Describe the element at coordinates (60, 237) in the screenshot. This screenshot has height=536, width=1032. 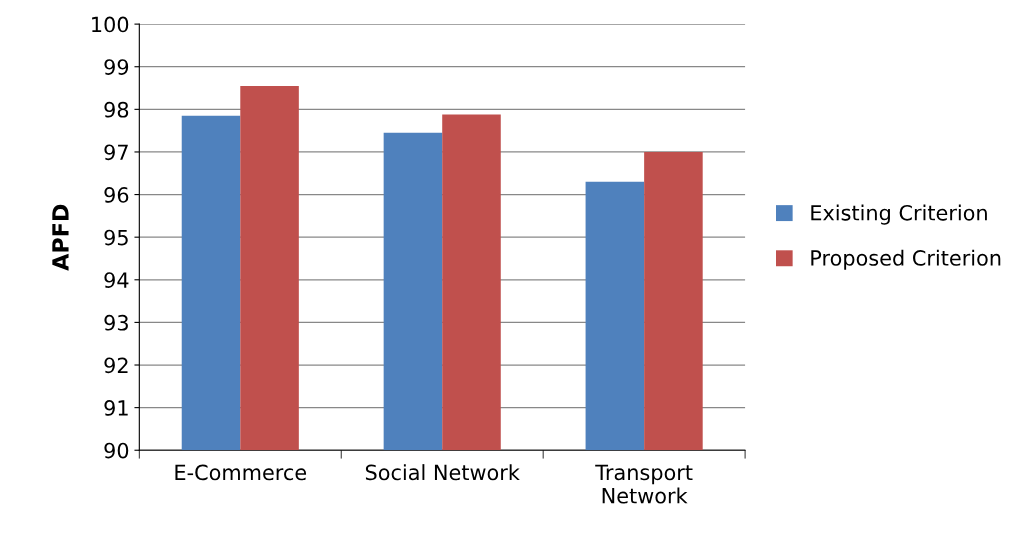
I see `y-axis-title: APFD` at that location.